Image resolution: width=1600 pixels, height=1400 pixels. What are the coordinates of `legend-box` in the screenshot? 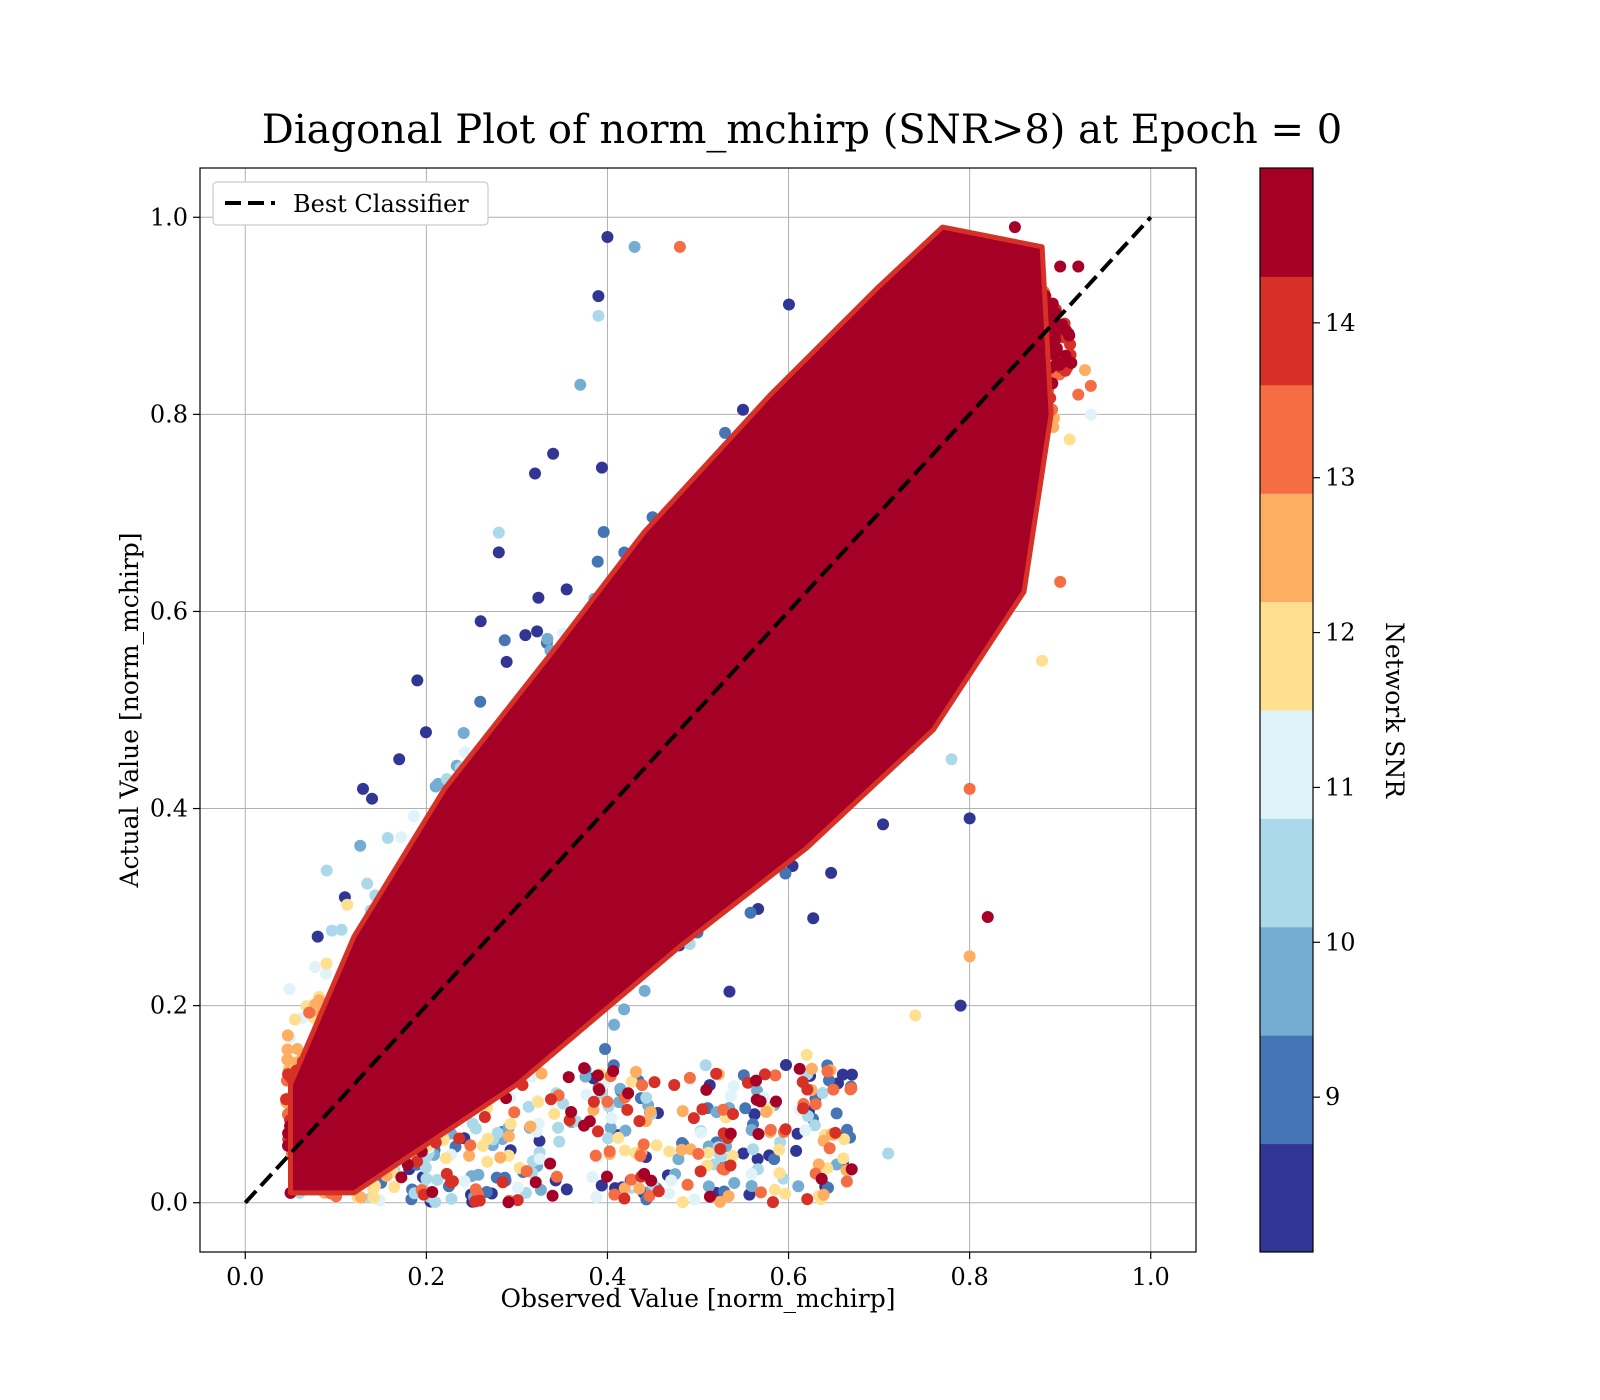 It's located at (350, 203).